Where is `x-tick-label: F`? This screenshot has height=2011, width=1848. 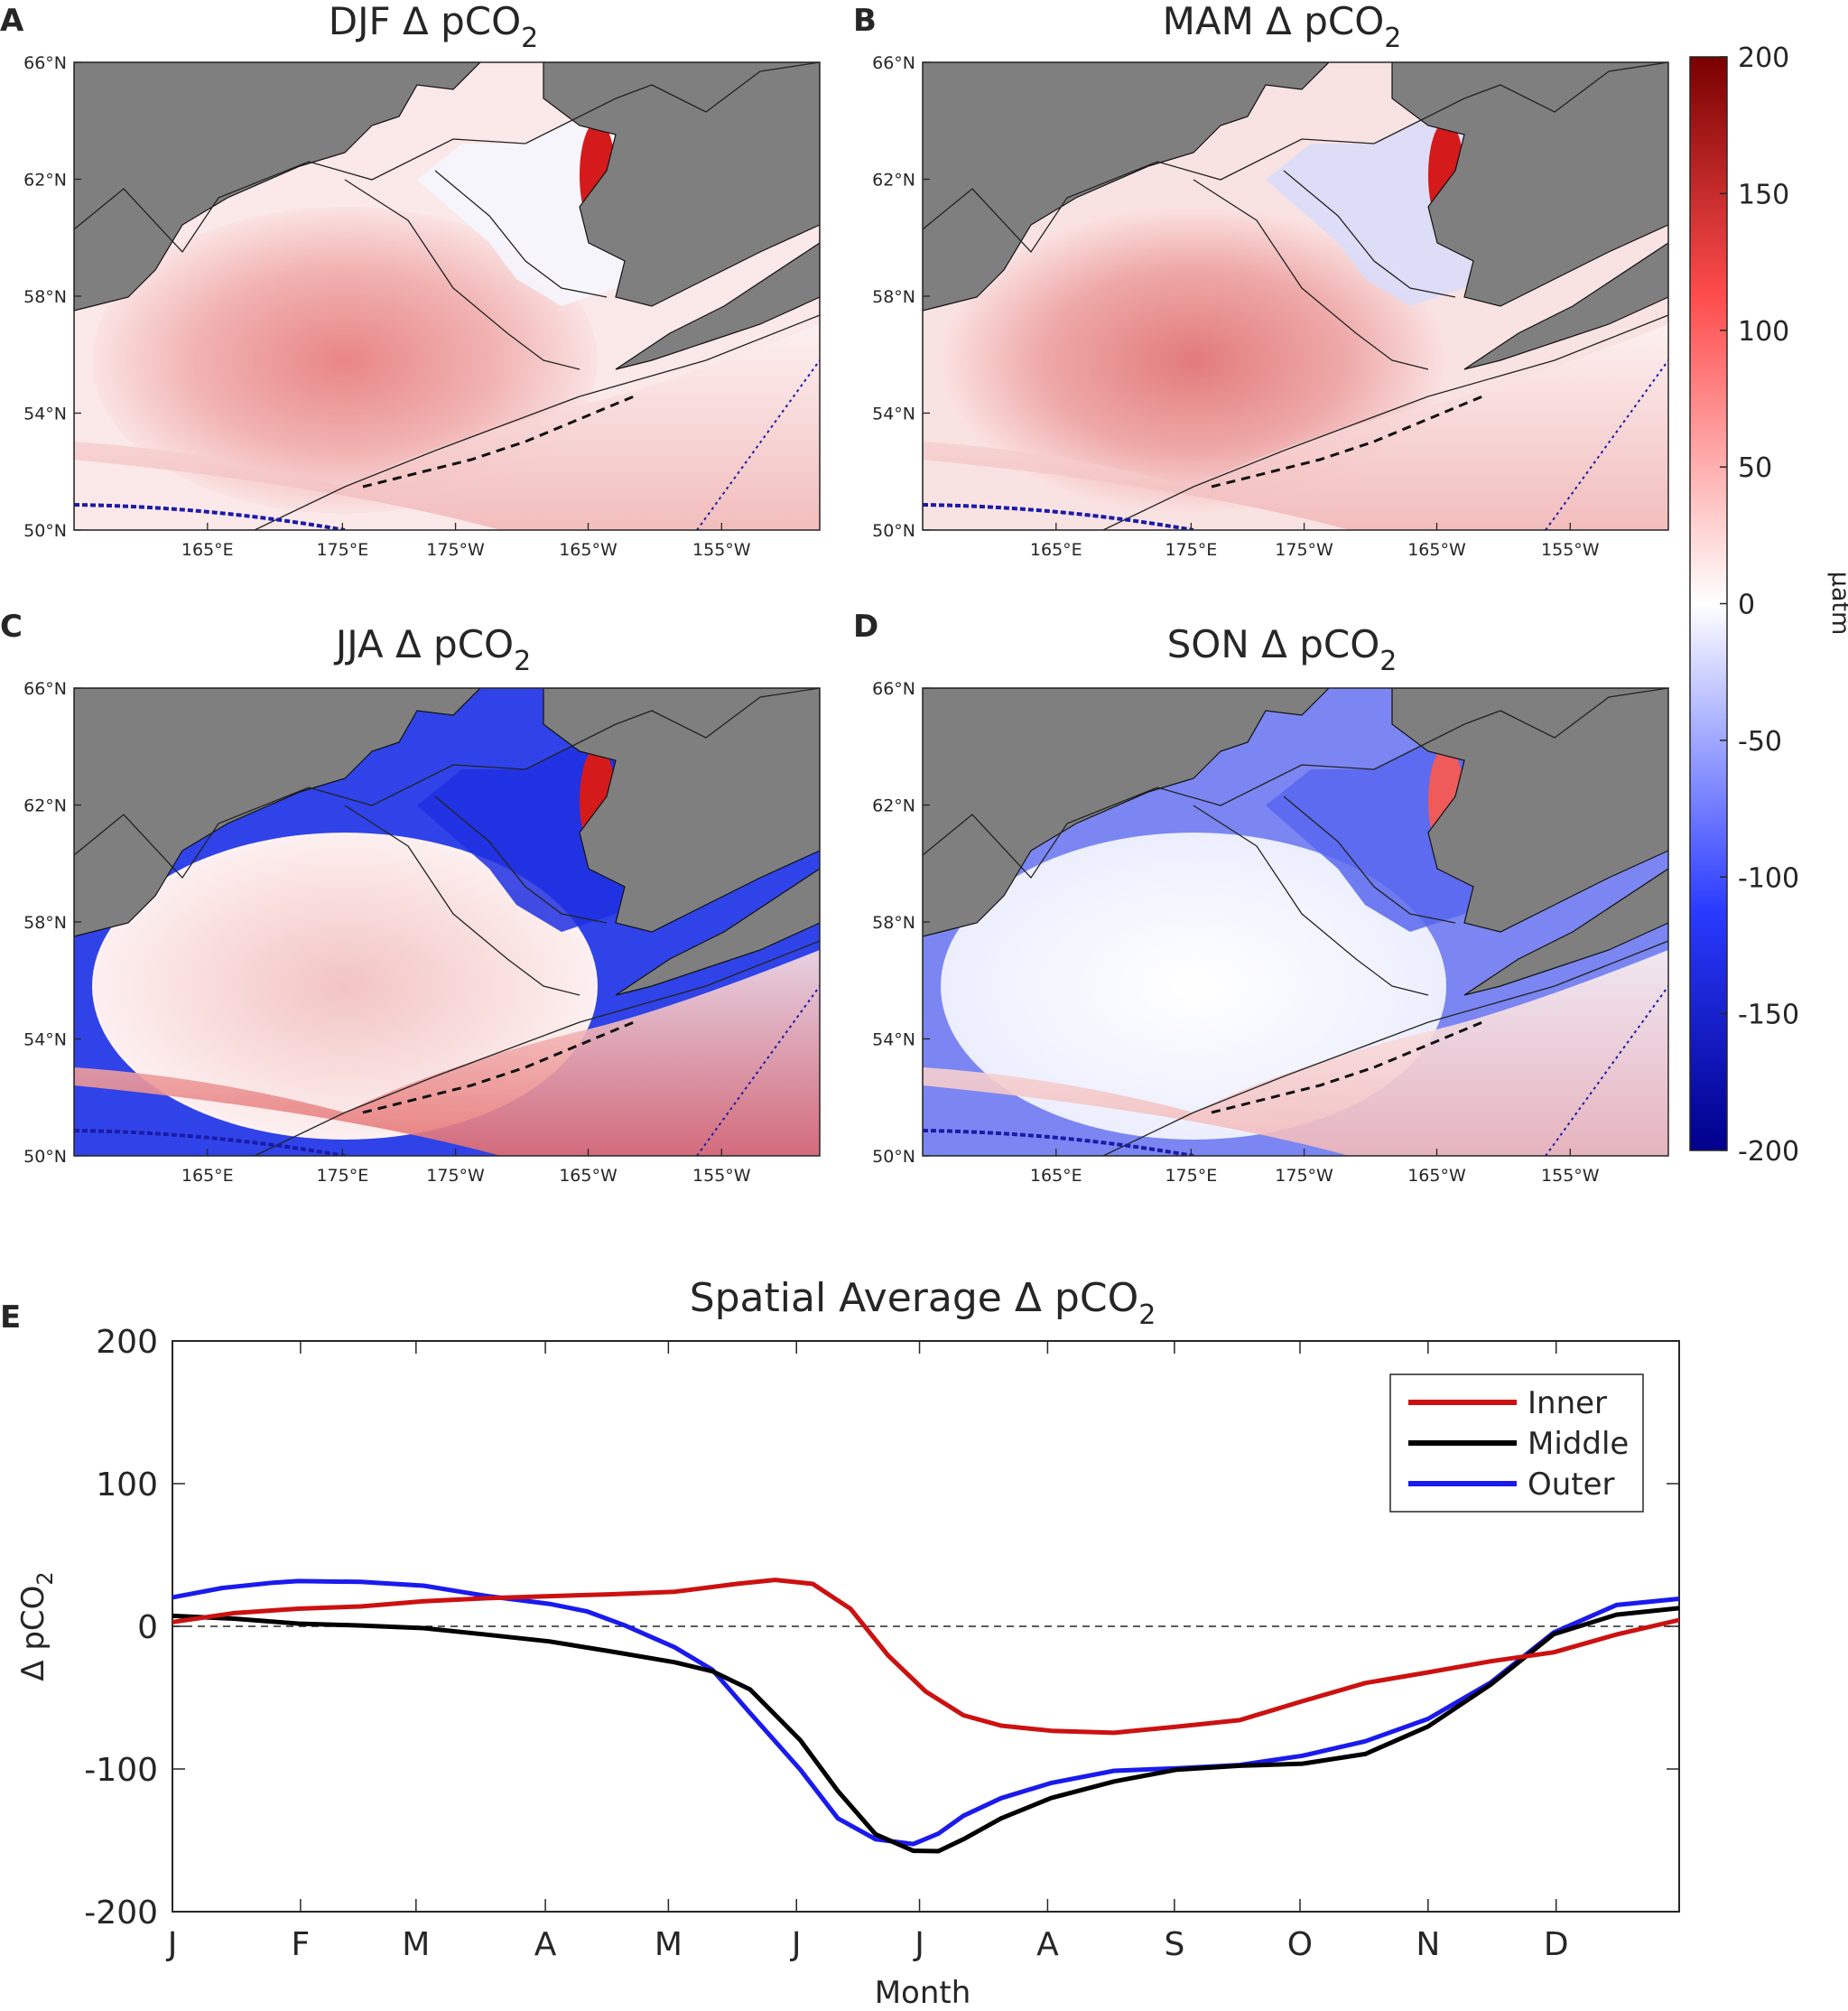 x-tick-label: F is located at coordinates (301, 1945).